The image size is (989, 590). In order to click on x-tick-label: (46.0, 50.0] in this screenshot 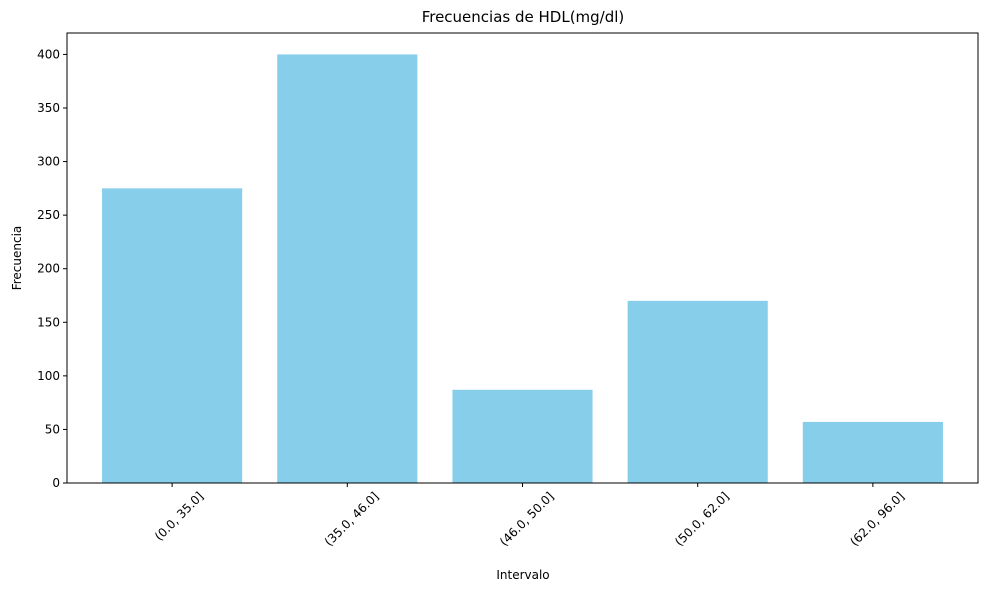, I will do `click(527, 519)`.